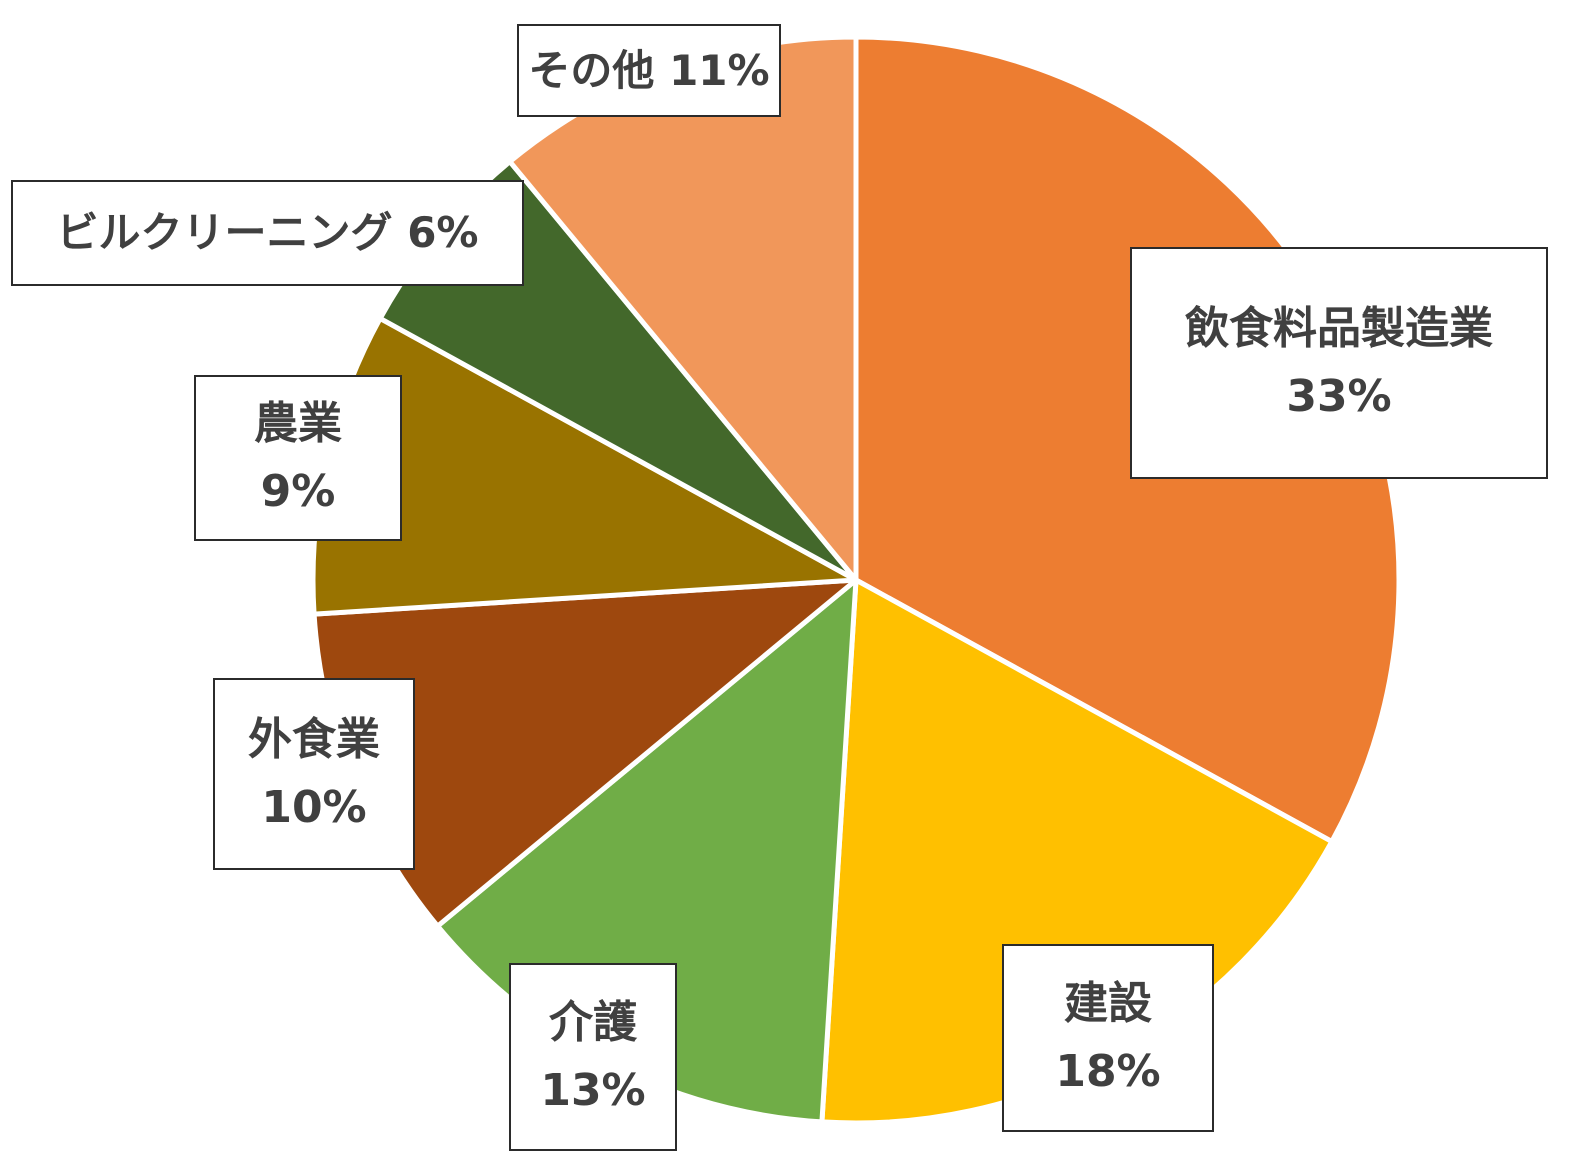 This screenshot has width=1583, height=1172. What do you see at coordinates (1108, 1003) in the screenshot?
I see `label-name: 建設` at bounding box center [1108, 1003].